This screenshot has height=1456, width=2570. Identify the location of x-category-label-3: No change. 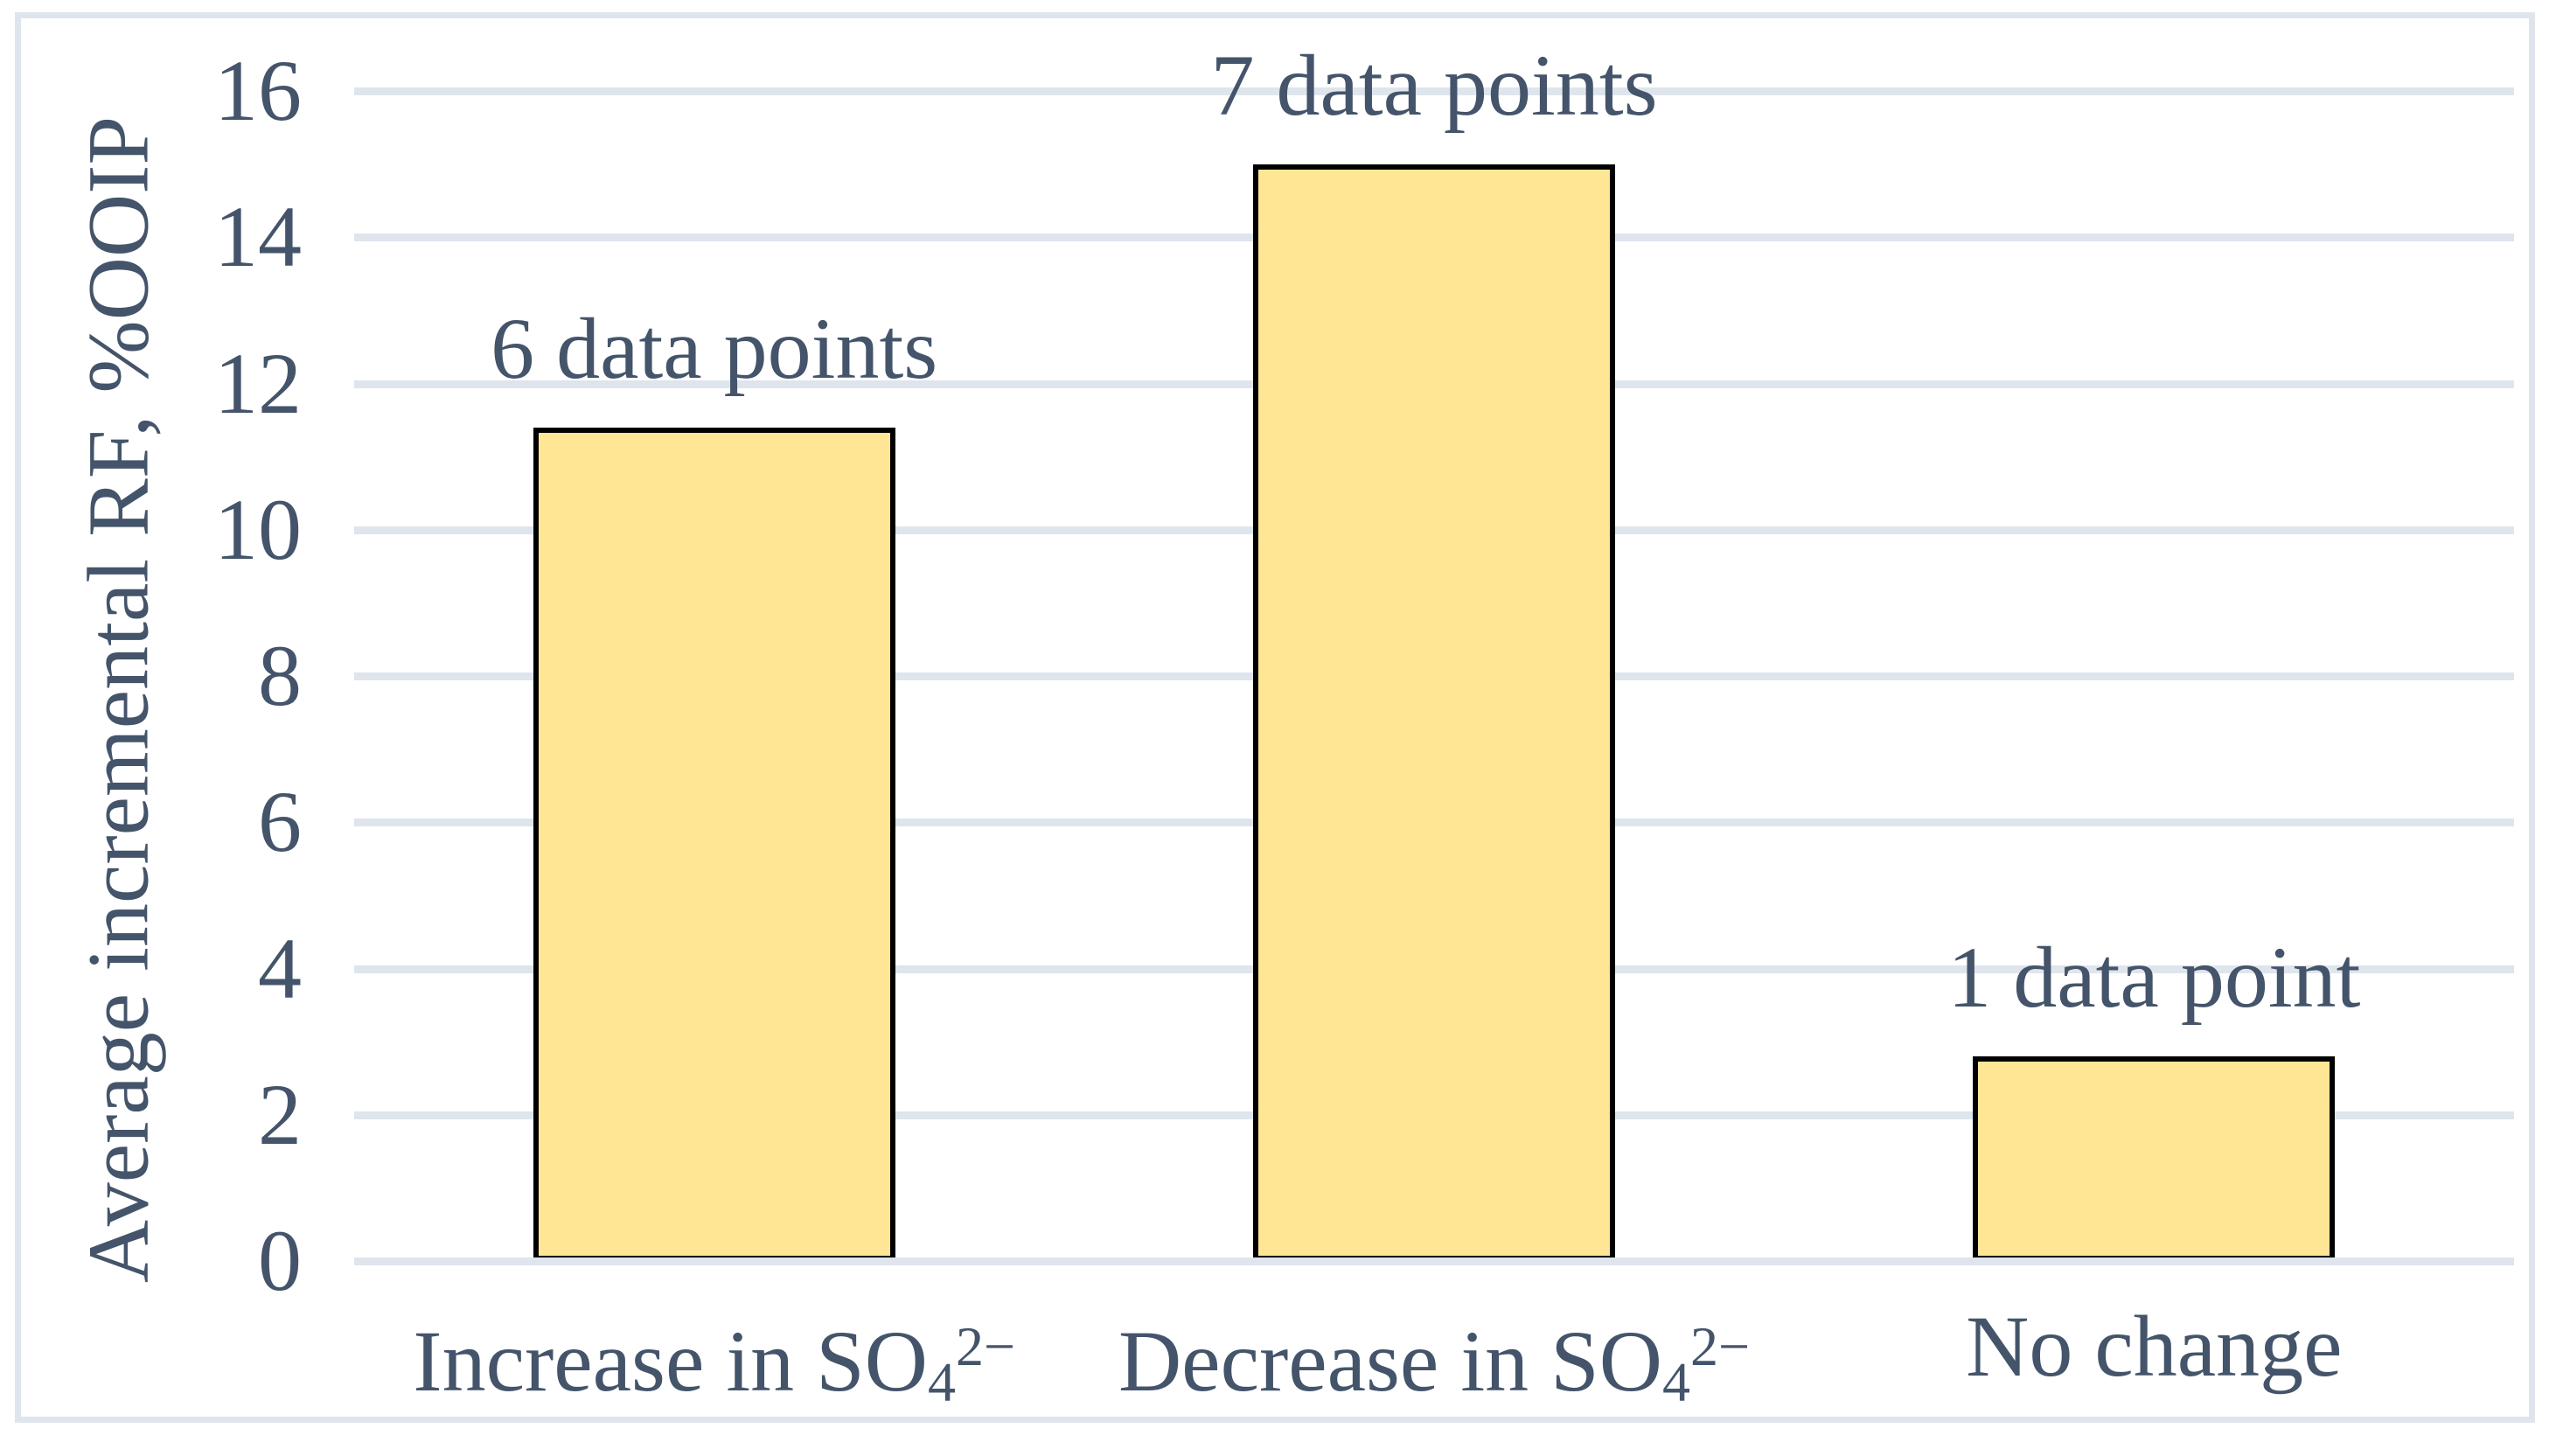
(2154, 1346).